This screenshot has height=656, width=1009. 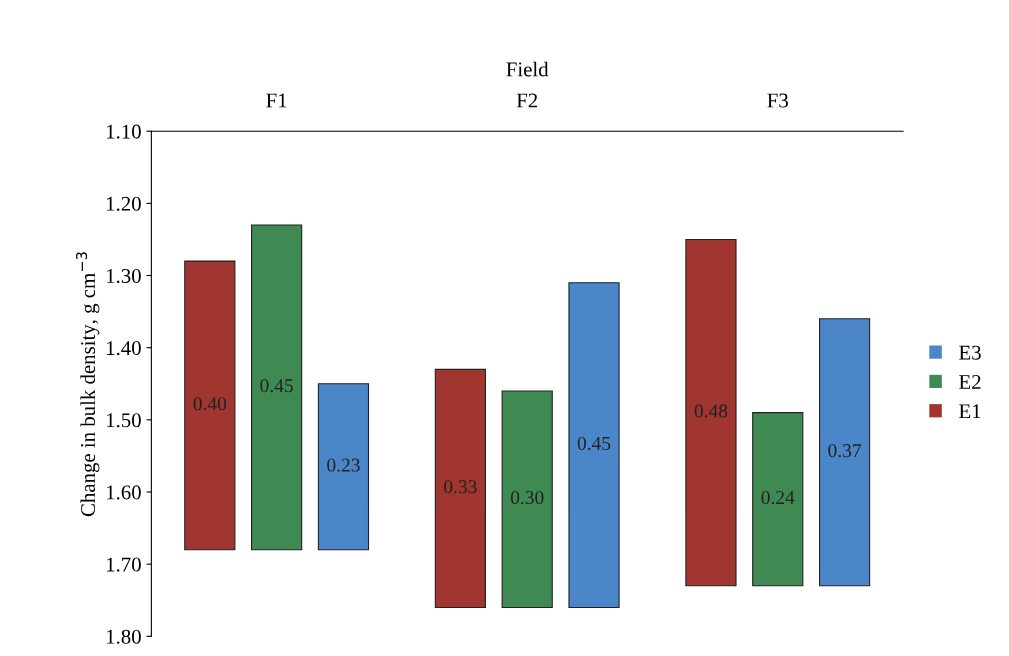 I want to click on y-tick-label: 1.30, so click(x=124, y=276).